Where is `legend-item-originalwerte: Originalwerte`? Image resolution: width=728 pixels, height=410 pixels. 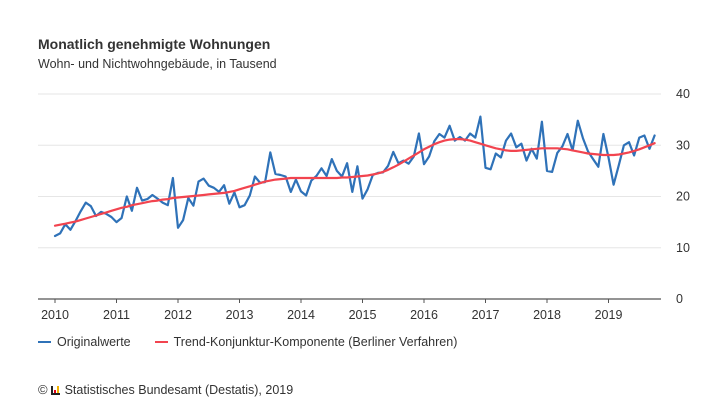 legend-item-originalwerte: Originalwerte is located at coordinates (84, 342).